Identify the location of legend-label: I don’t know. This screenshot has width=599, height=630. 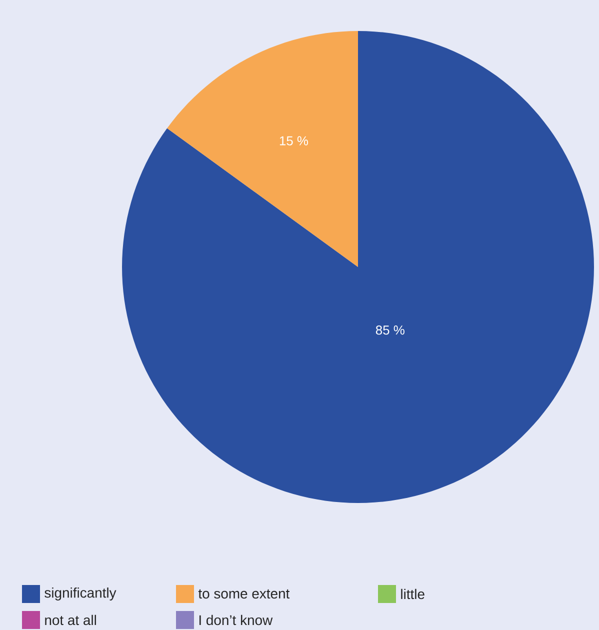
(236, 620).